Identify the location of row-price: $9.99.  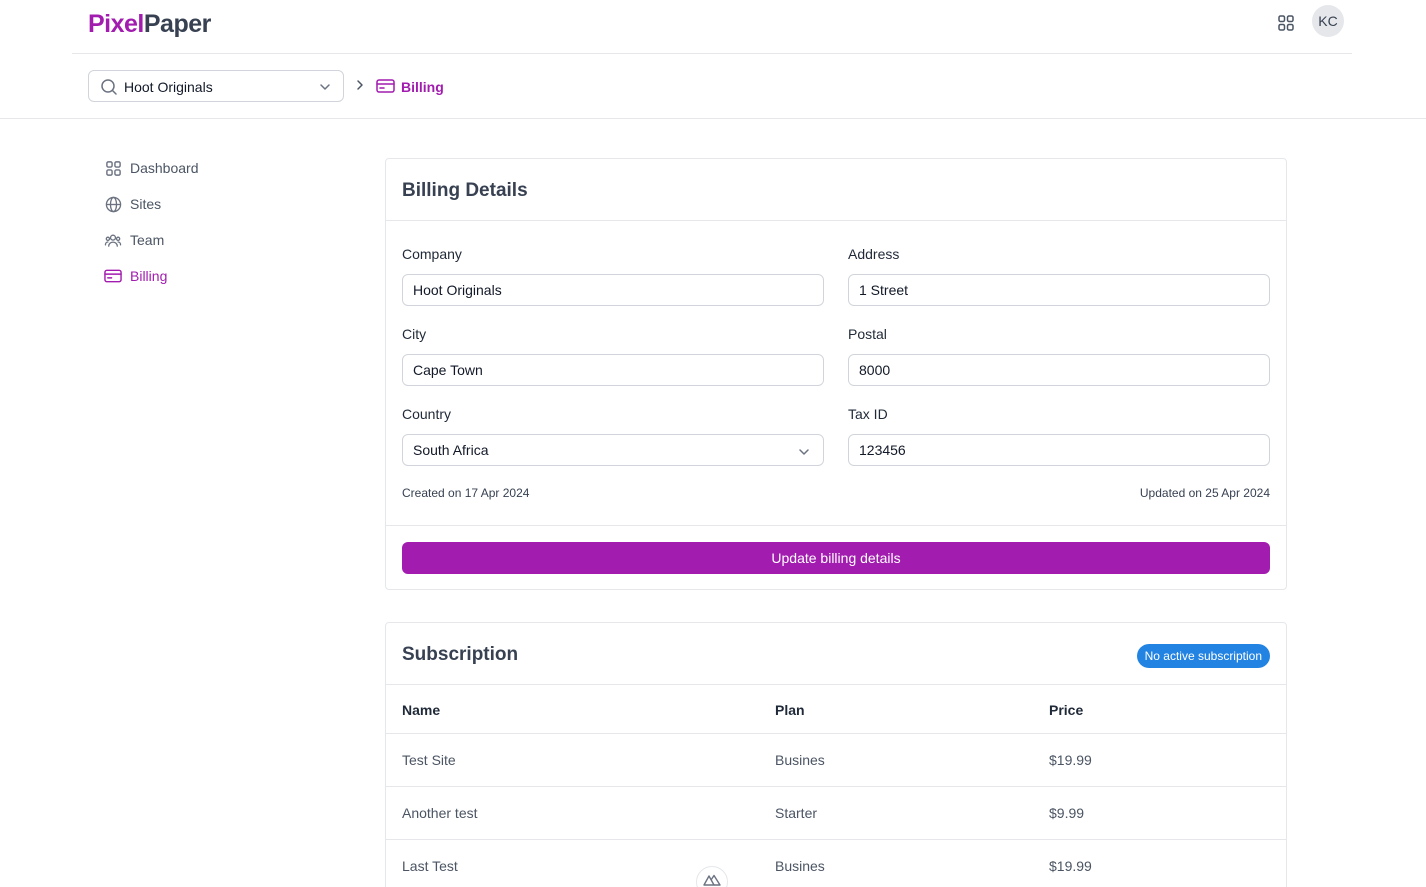
(1067, 813).